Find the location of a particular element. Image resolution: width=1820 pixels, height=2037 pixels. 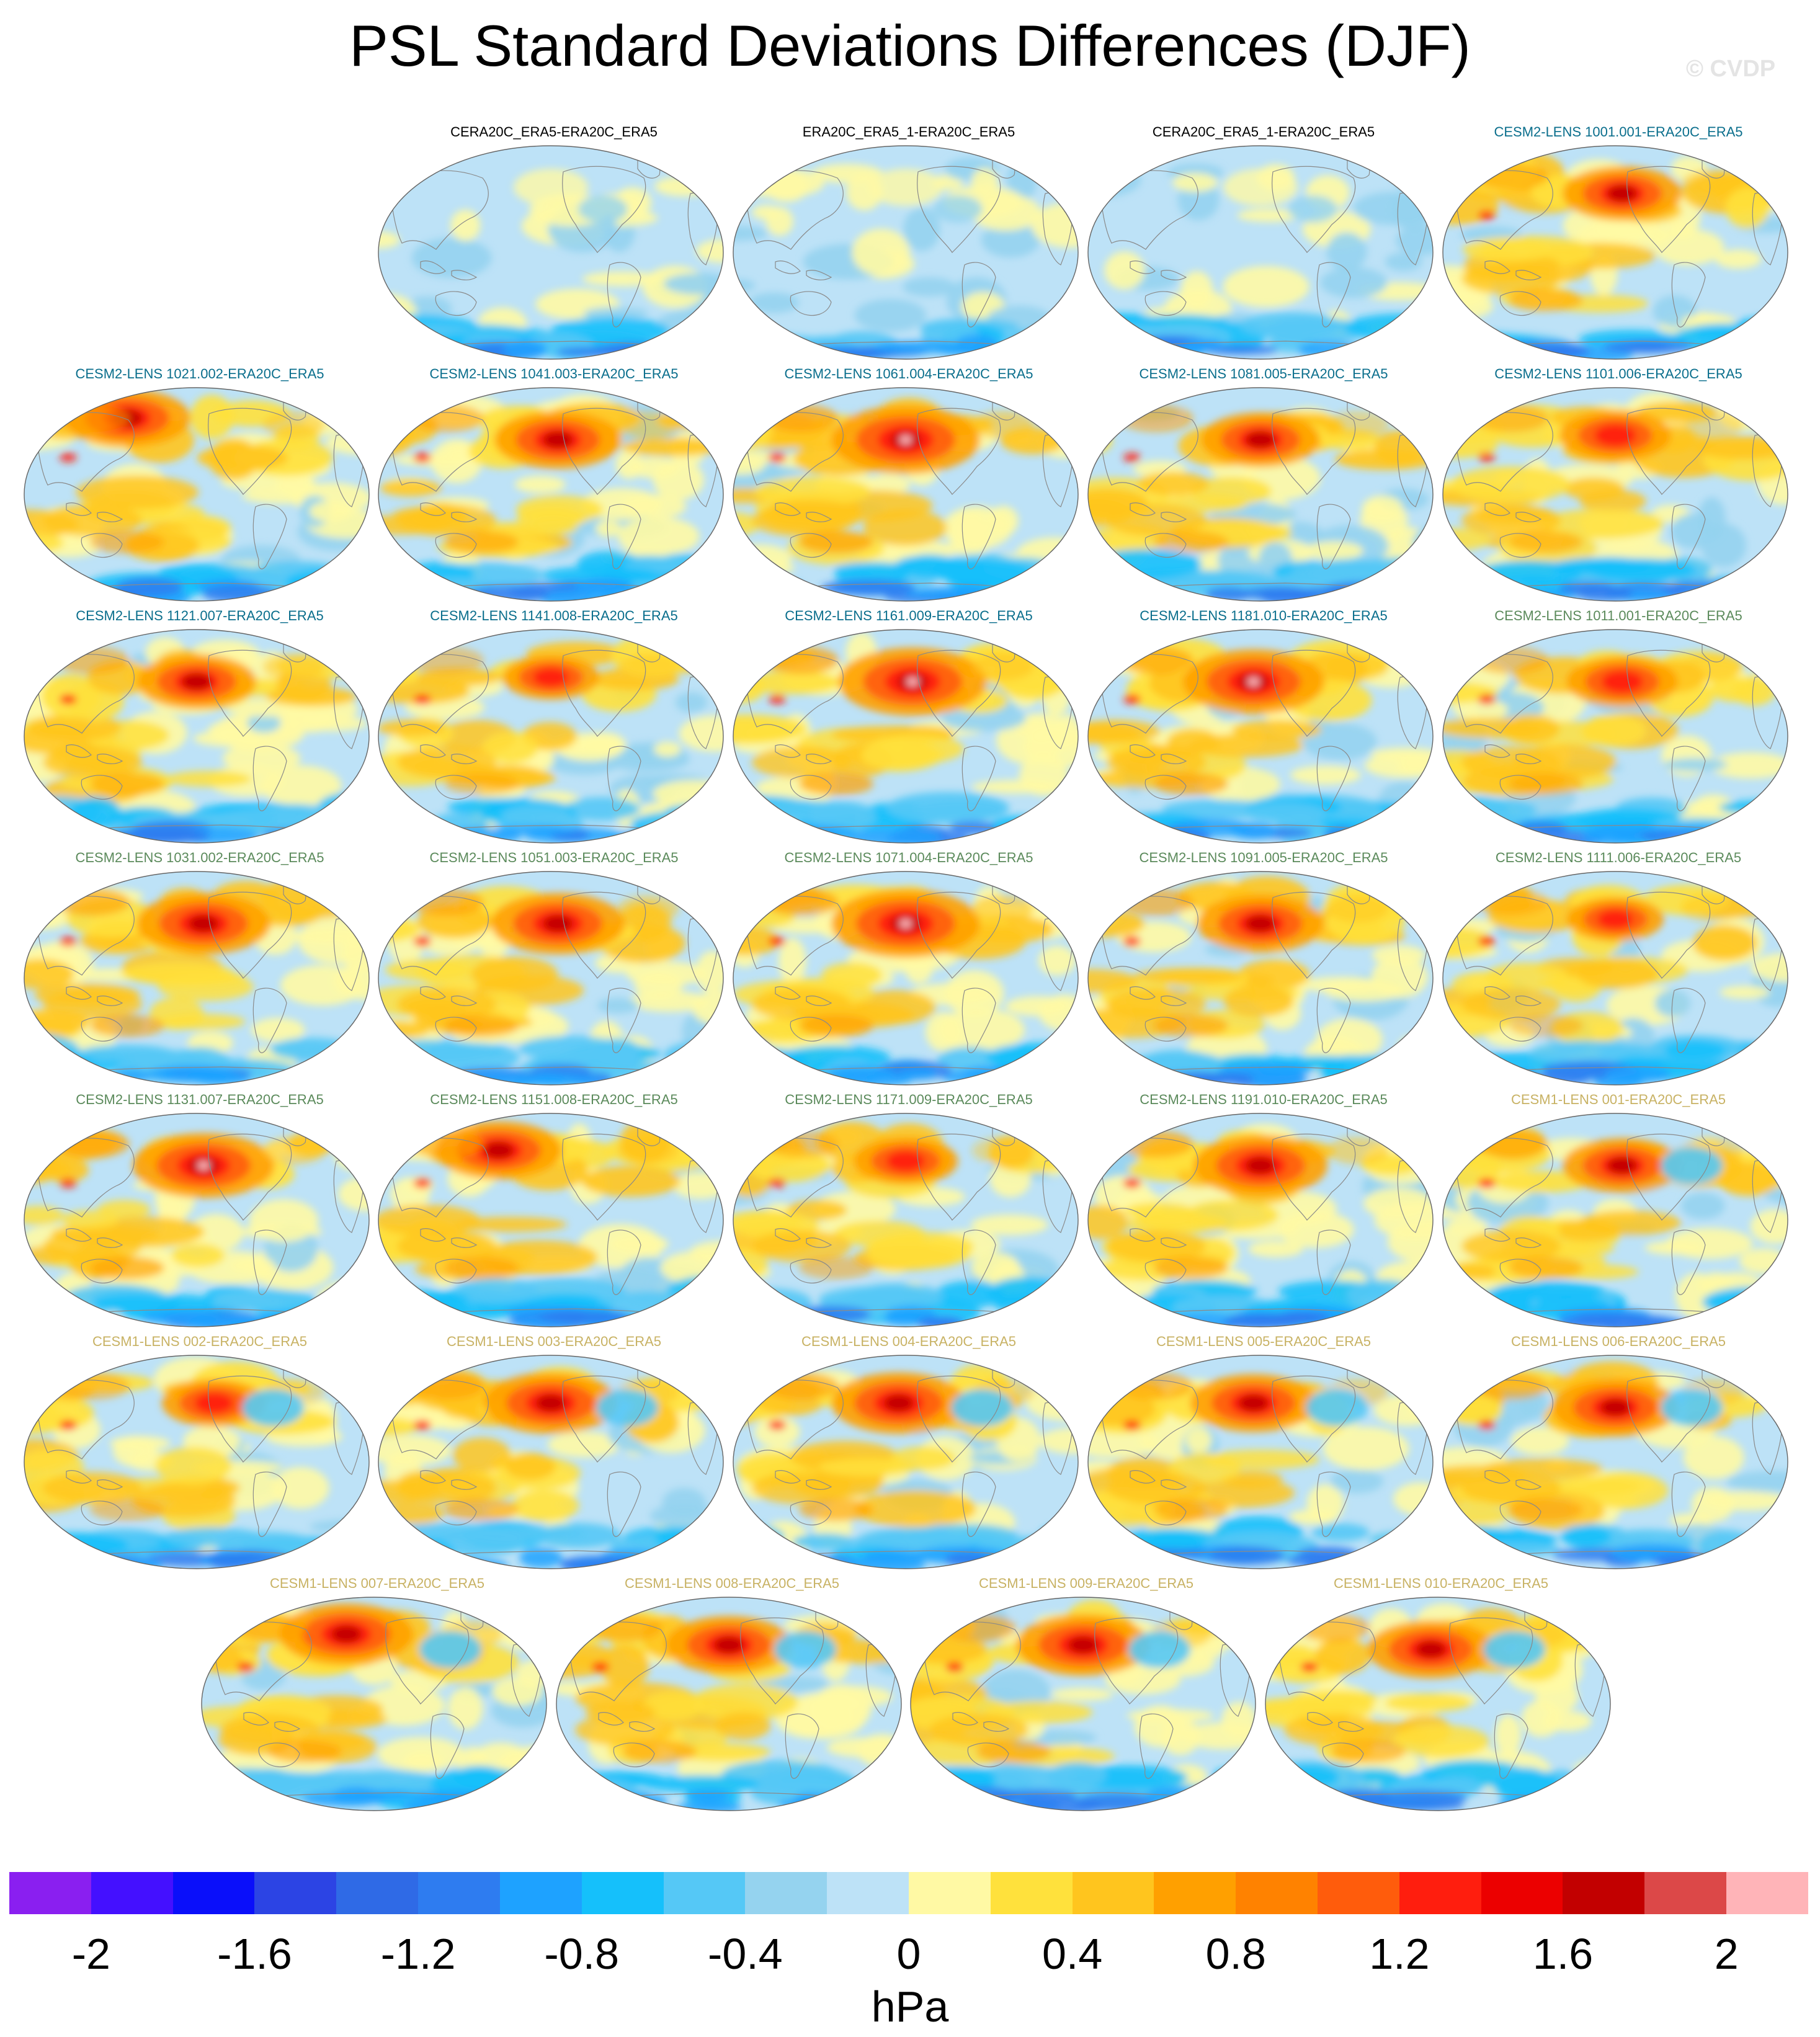

cvdp-watermark: © CVDP is located at coordinates (1731, 69).